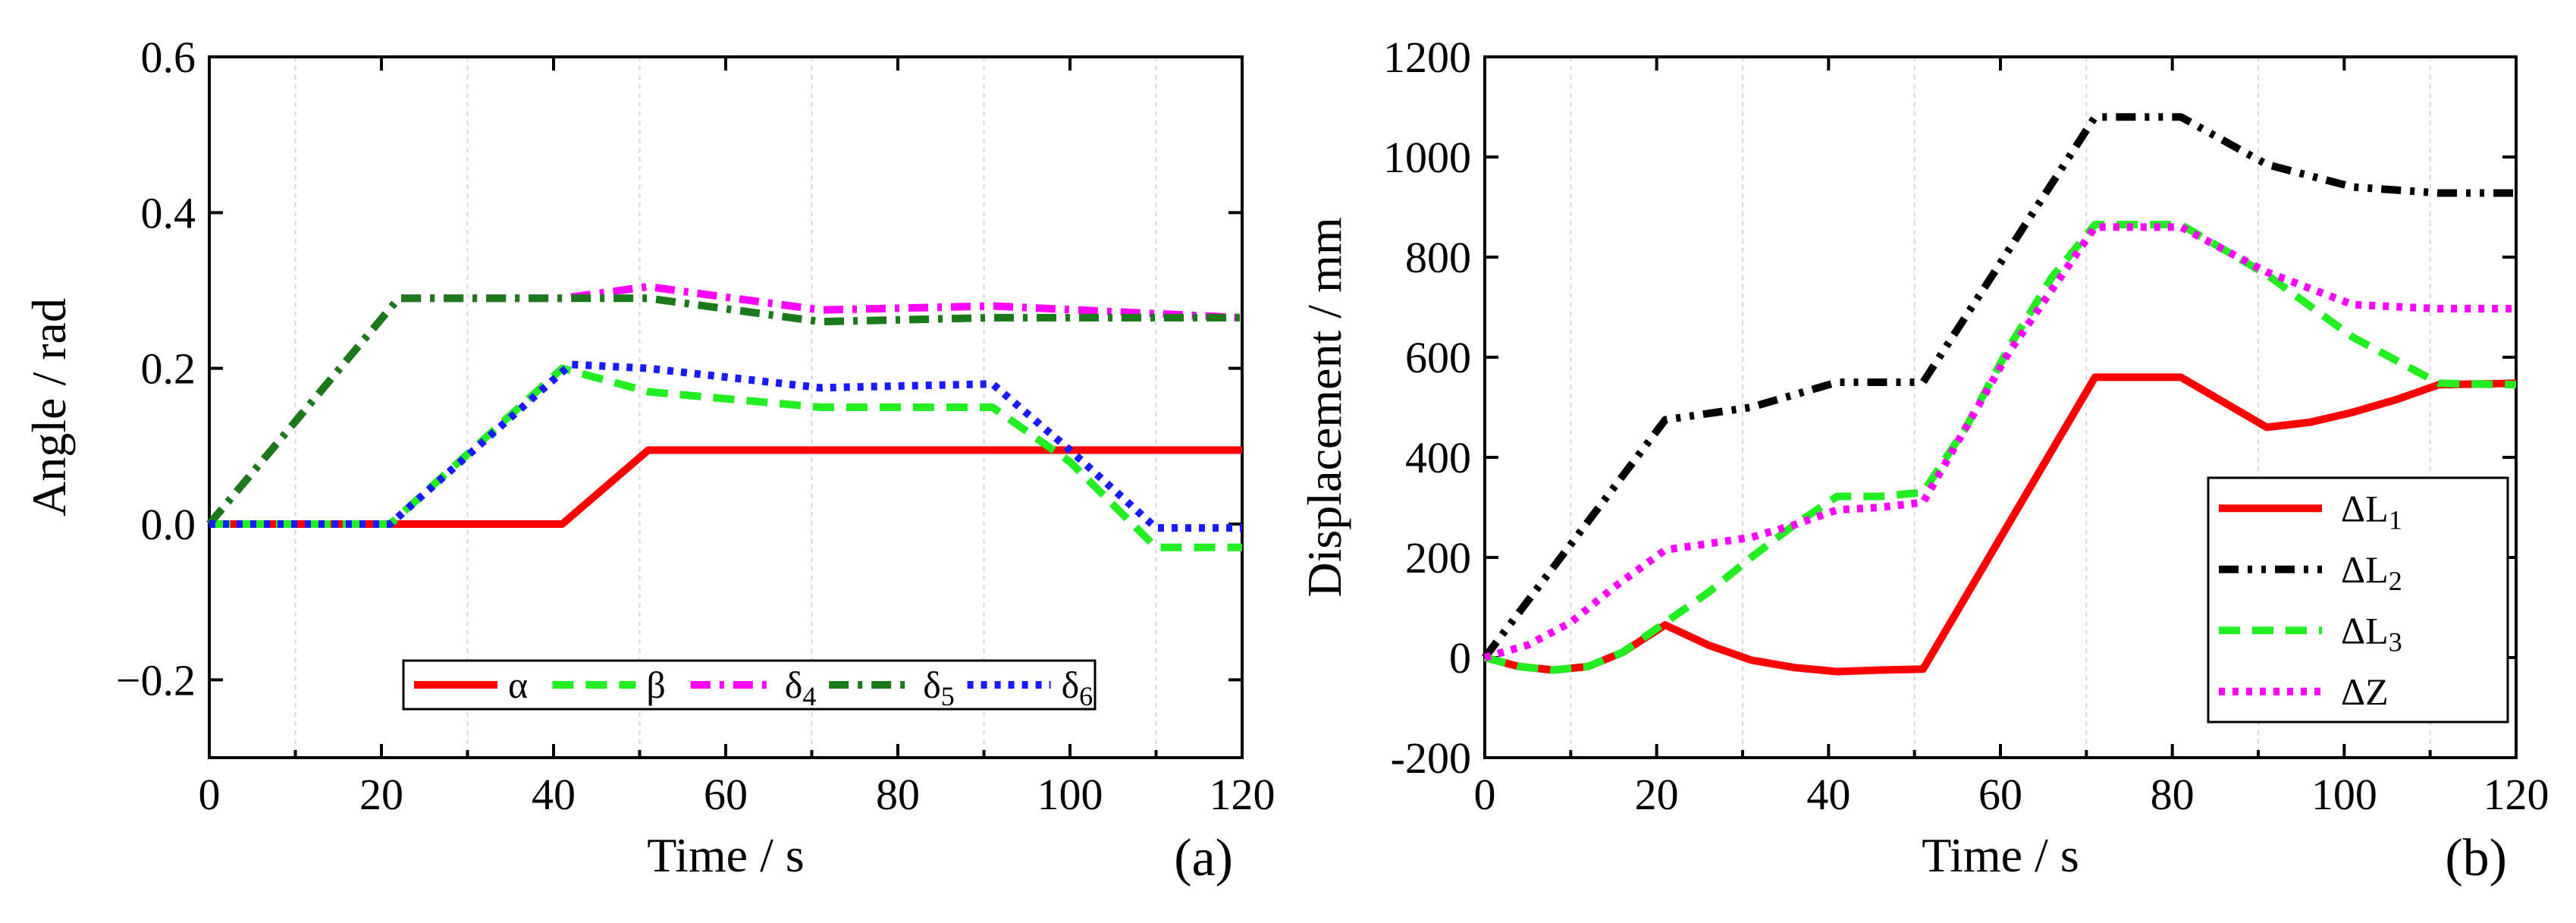  Describe the element at coordinates (168, 212) in the screenshot. I see `y-tick-label: 0.4` at that location.